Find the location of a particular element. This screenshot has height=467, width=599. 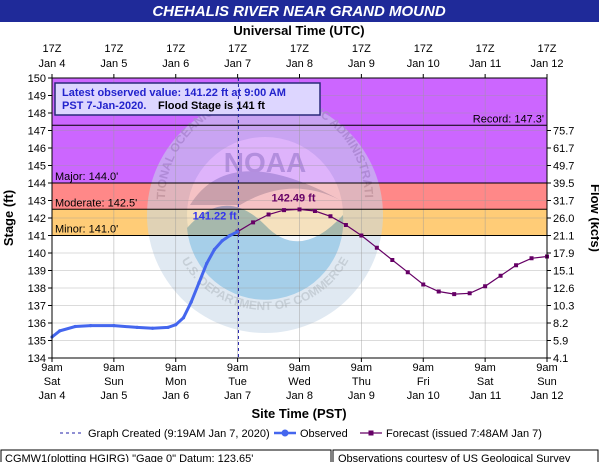

bottom-tick-label-2-8: Sun is located at coordinates (547, 382).